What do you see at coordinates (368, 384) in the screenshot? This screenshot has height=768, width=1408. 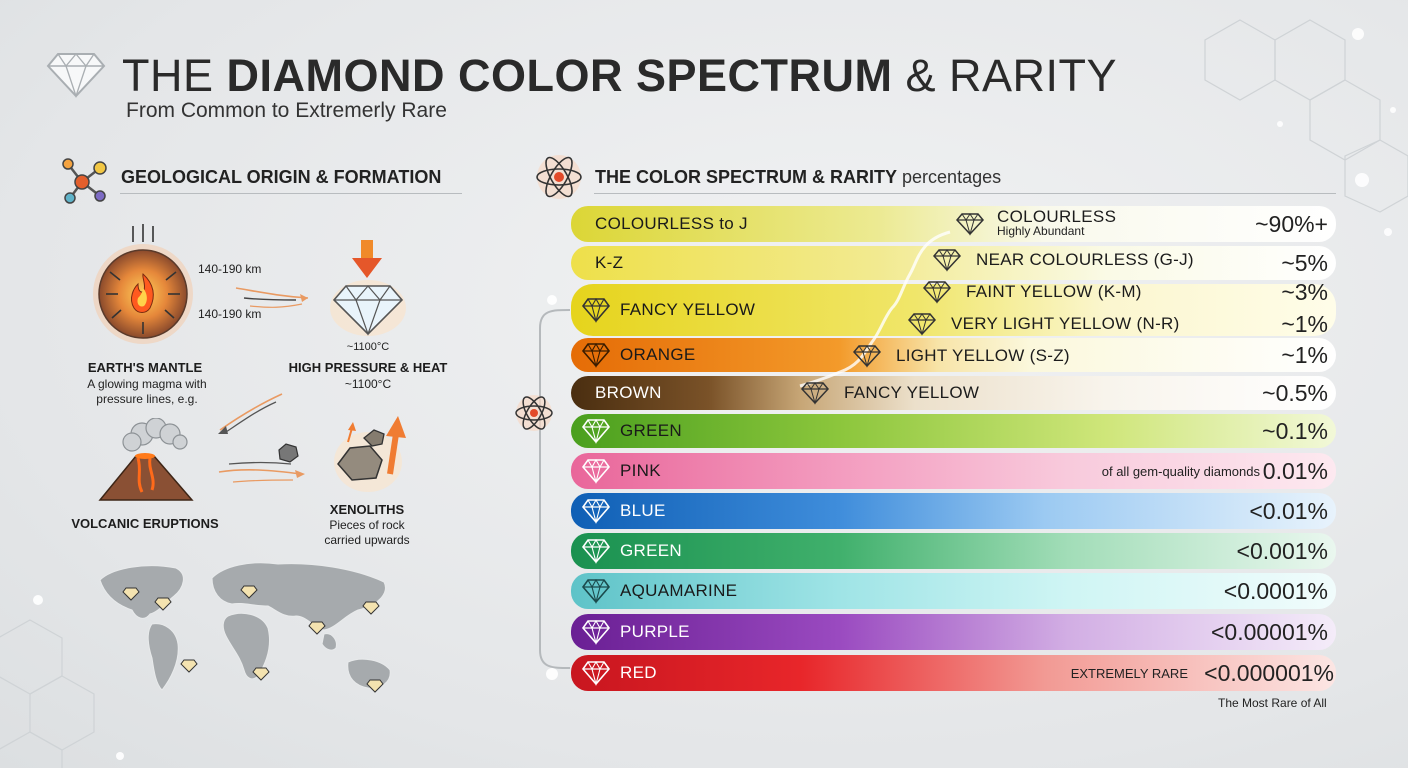 I see `pressure-temperature: ~1100°C` at bounding box center [368, 384].